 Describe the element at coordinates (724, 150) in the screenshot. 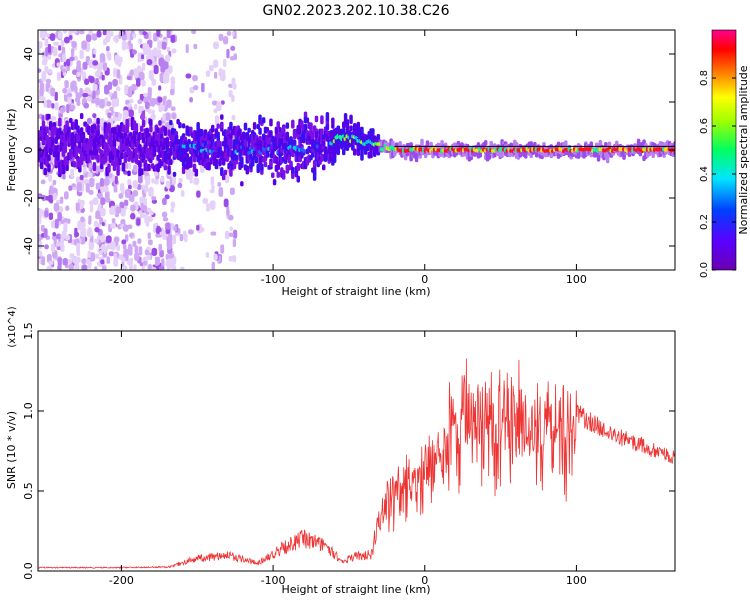

I see `colorbar-gradient` at that location.